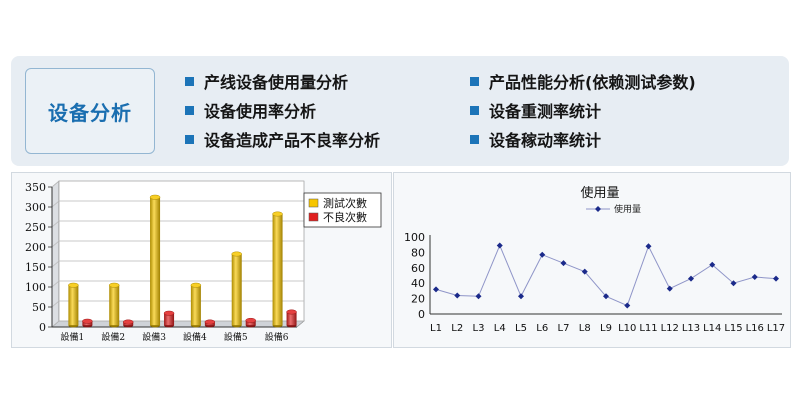  Describe the element at coordinates (277, 337) in the screenshot. I see `x-tick-label: 設備6` at that location.